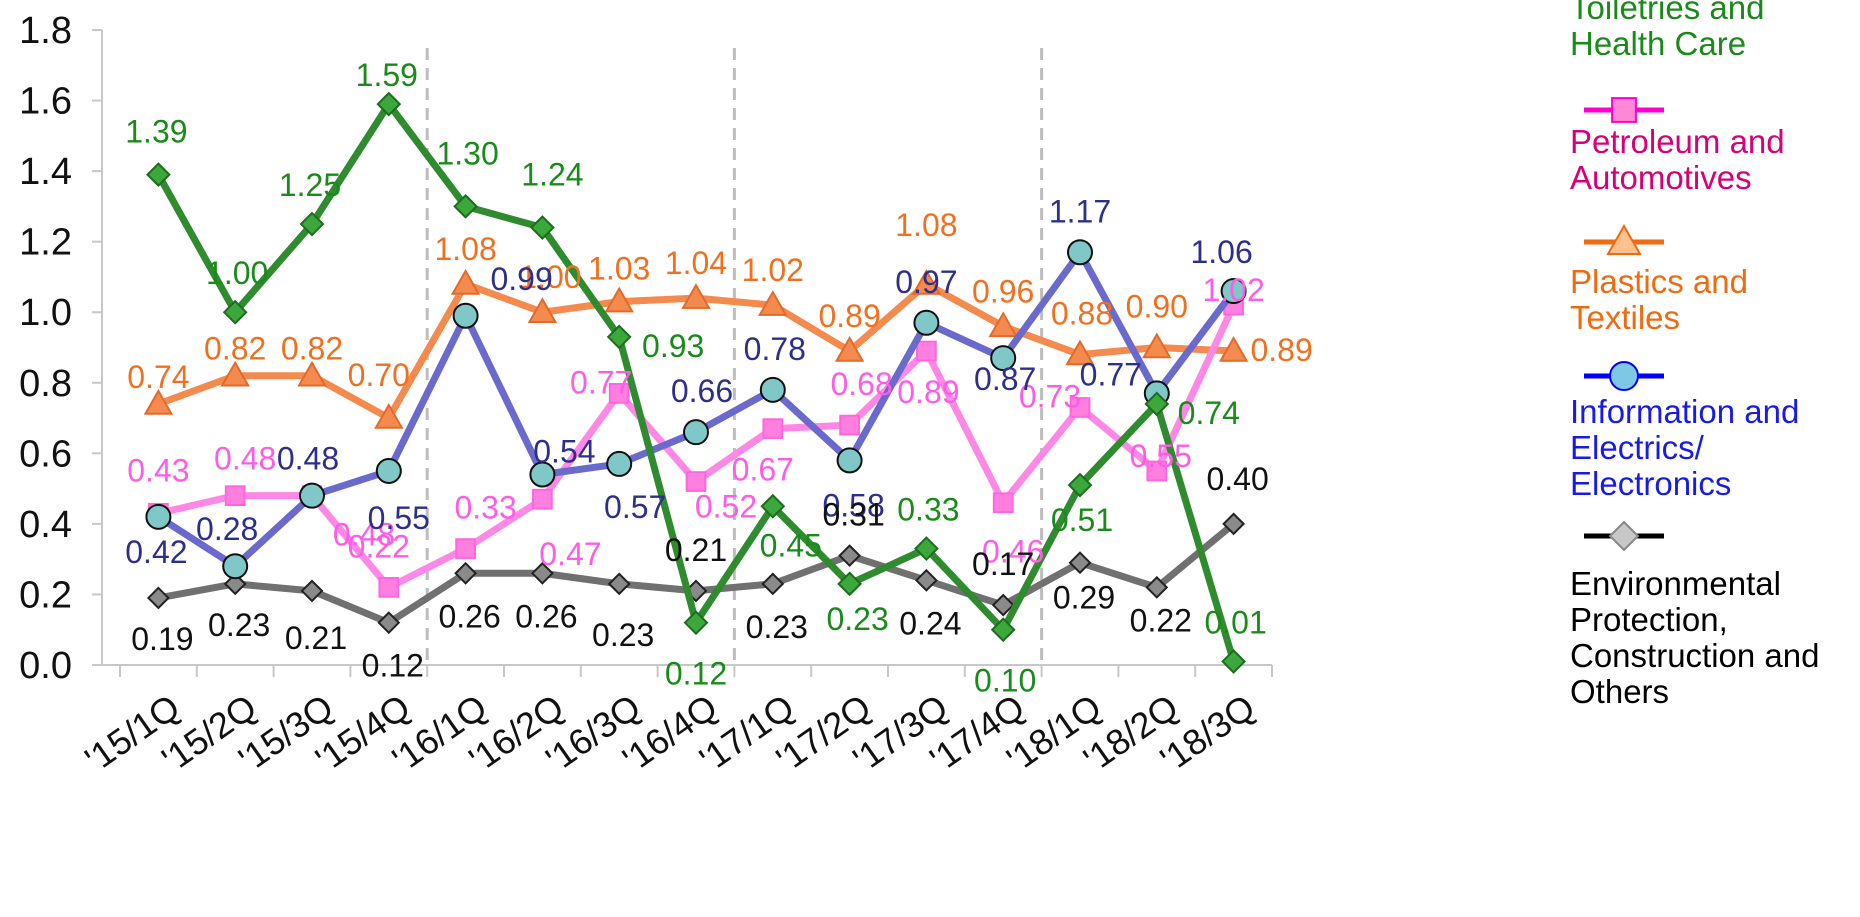 The image size is (1860, 917). What do you see at coordinates (1677, 159) in the screenshot?
I see `legend-label-petroleum: Petroleum and Automotives` at bounding box center [1677, 159].